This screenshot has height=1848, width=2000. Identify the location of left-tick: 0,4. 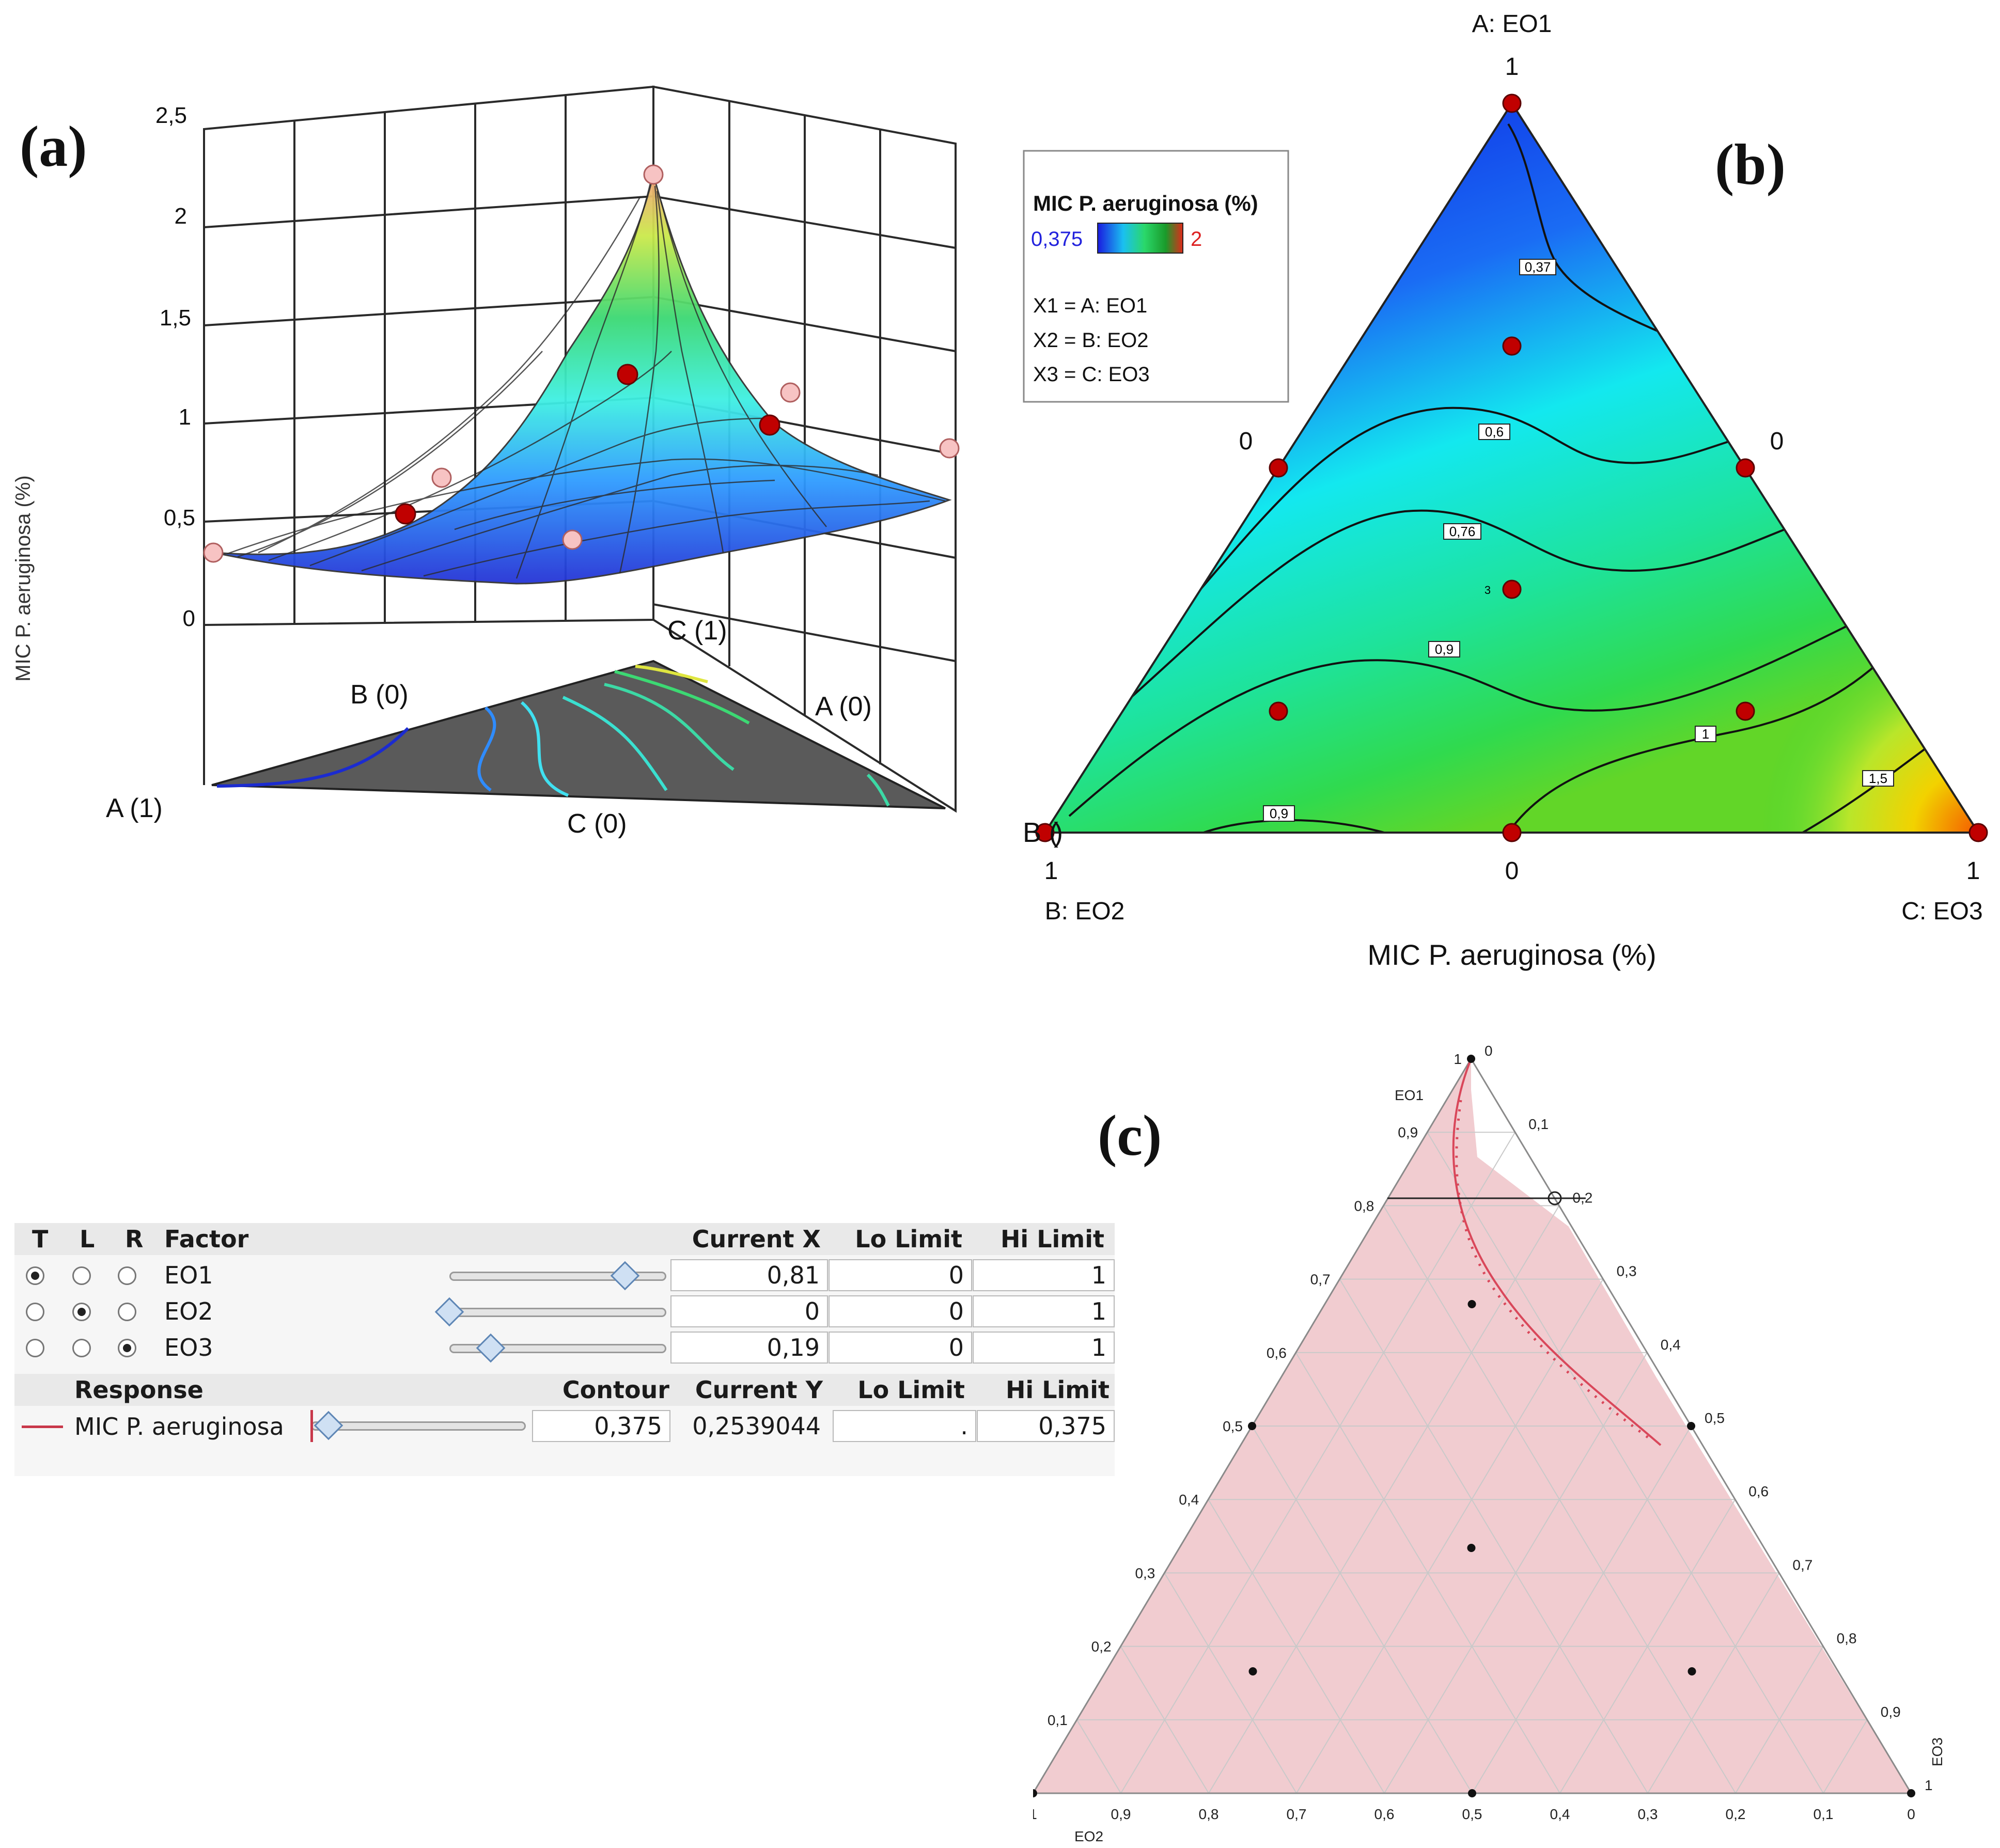
(1189, 1500).